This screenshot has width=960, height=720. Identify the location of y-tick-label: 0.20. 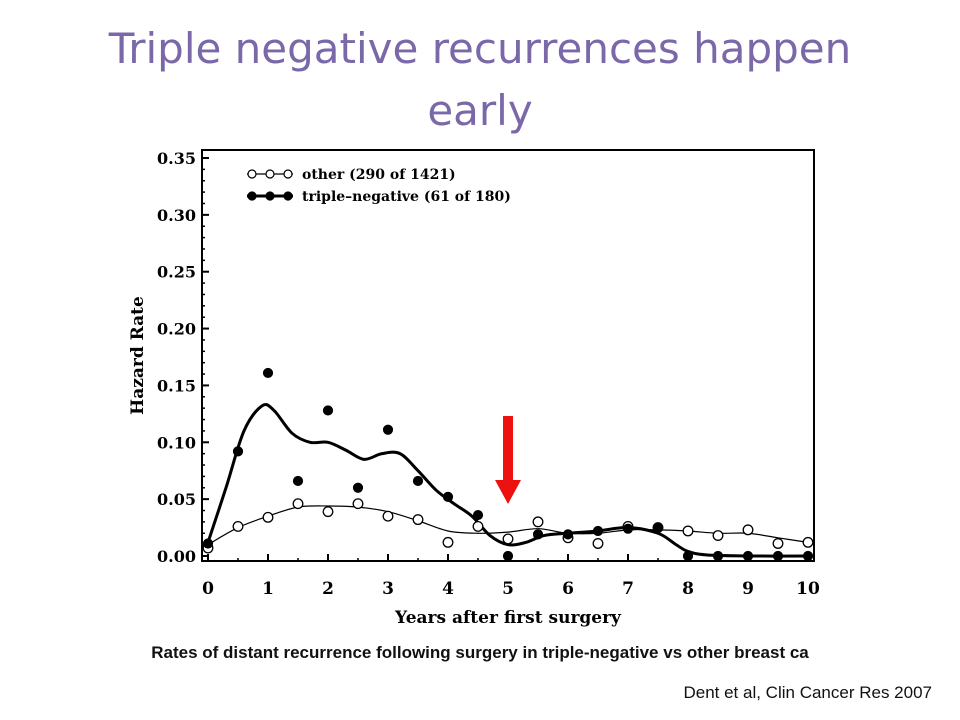
(176, 329).